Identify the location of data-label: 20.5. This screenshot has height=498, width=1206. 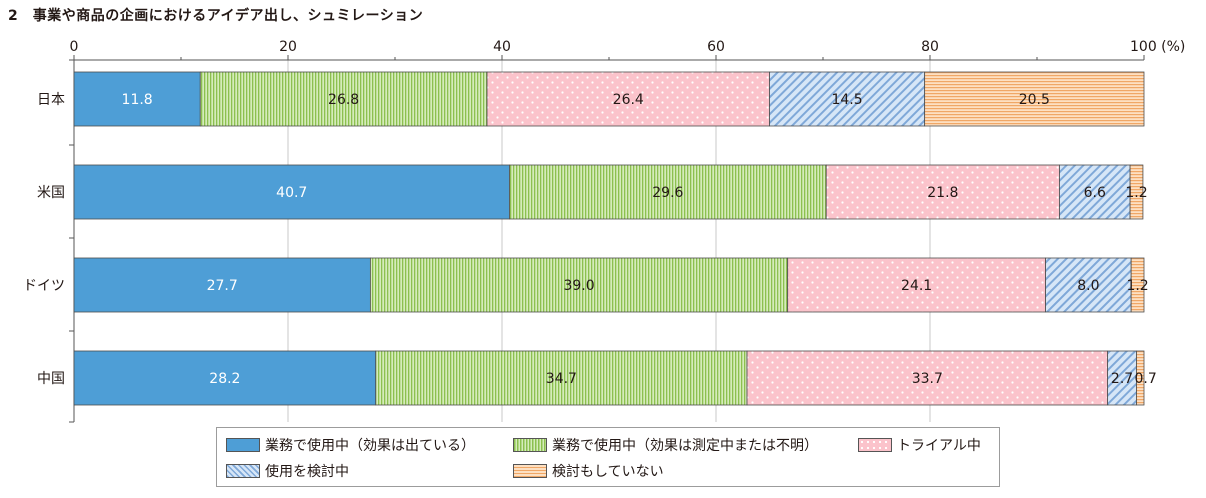
(1034, 100).